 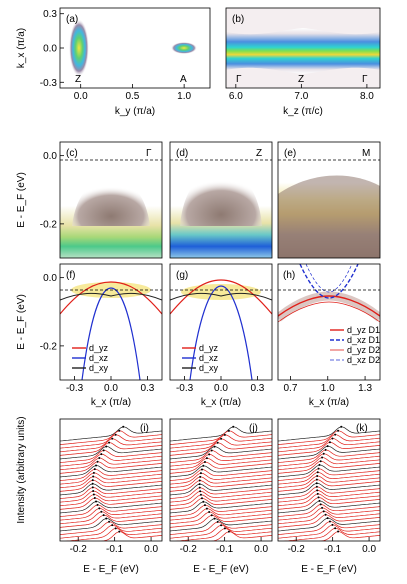 I want to click on panel-f-ylabel: E - E_F (eV), so click(x=21, y=322).